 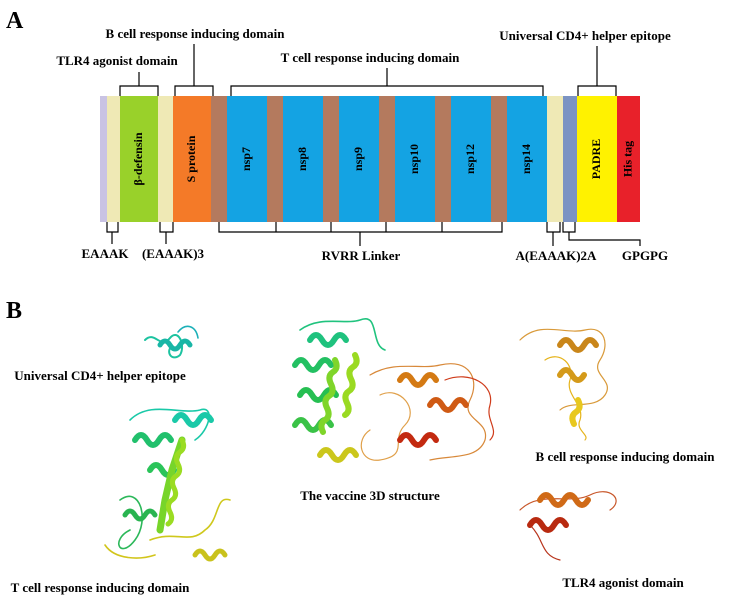 What do you see at coordinates (370, 57) in the screenshot?
I see `label-tcell-domain: T cell response inducing domain` at bounding box center [370, 57].